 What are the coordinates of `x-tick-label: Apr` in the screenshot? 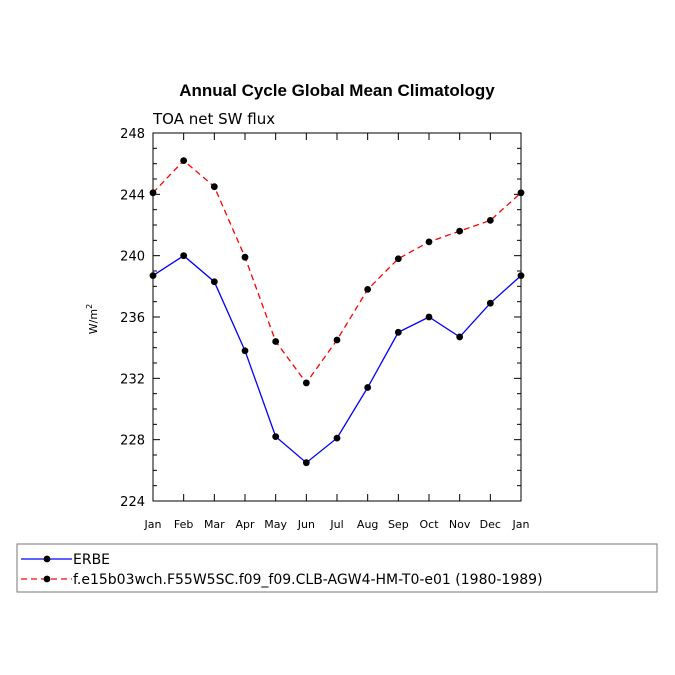 It's located at (245, 524).